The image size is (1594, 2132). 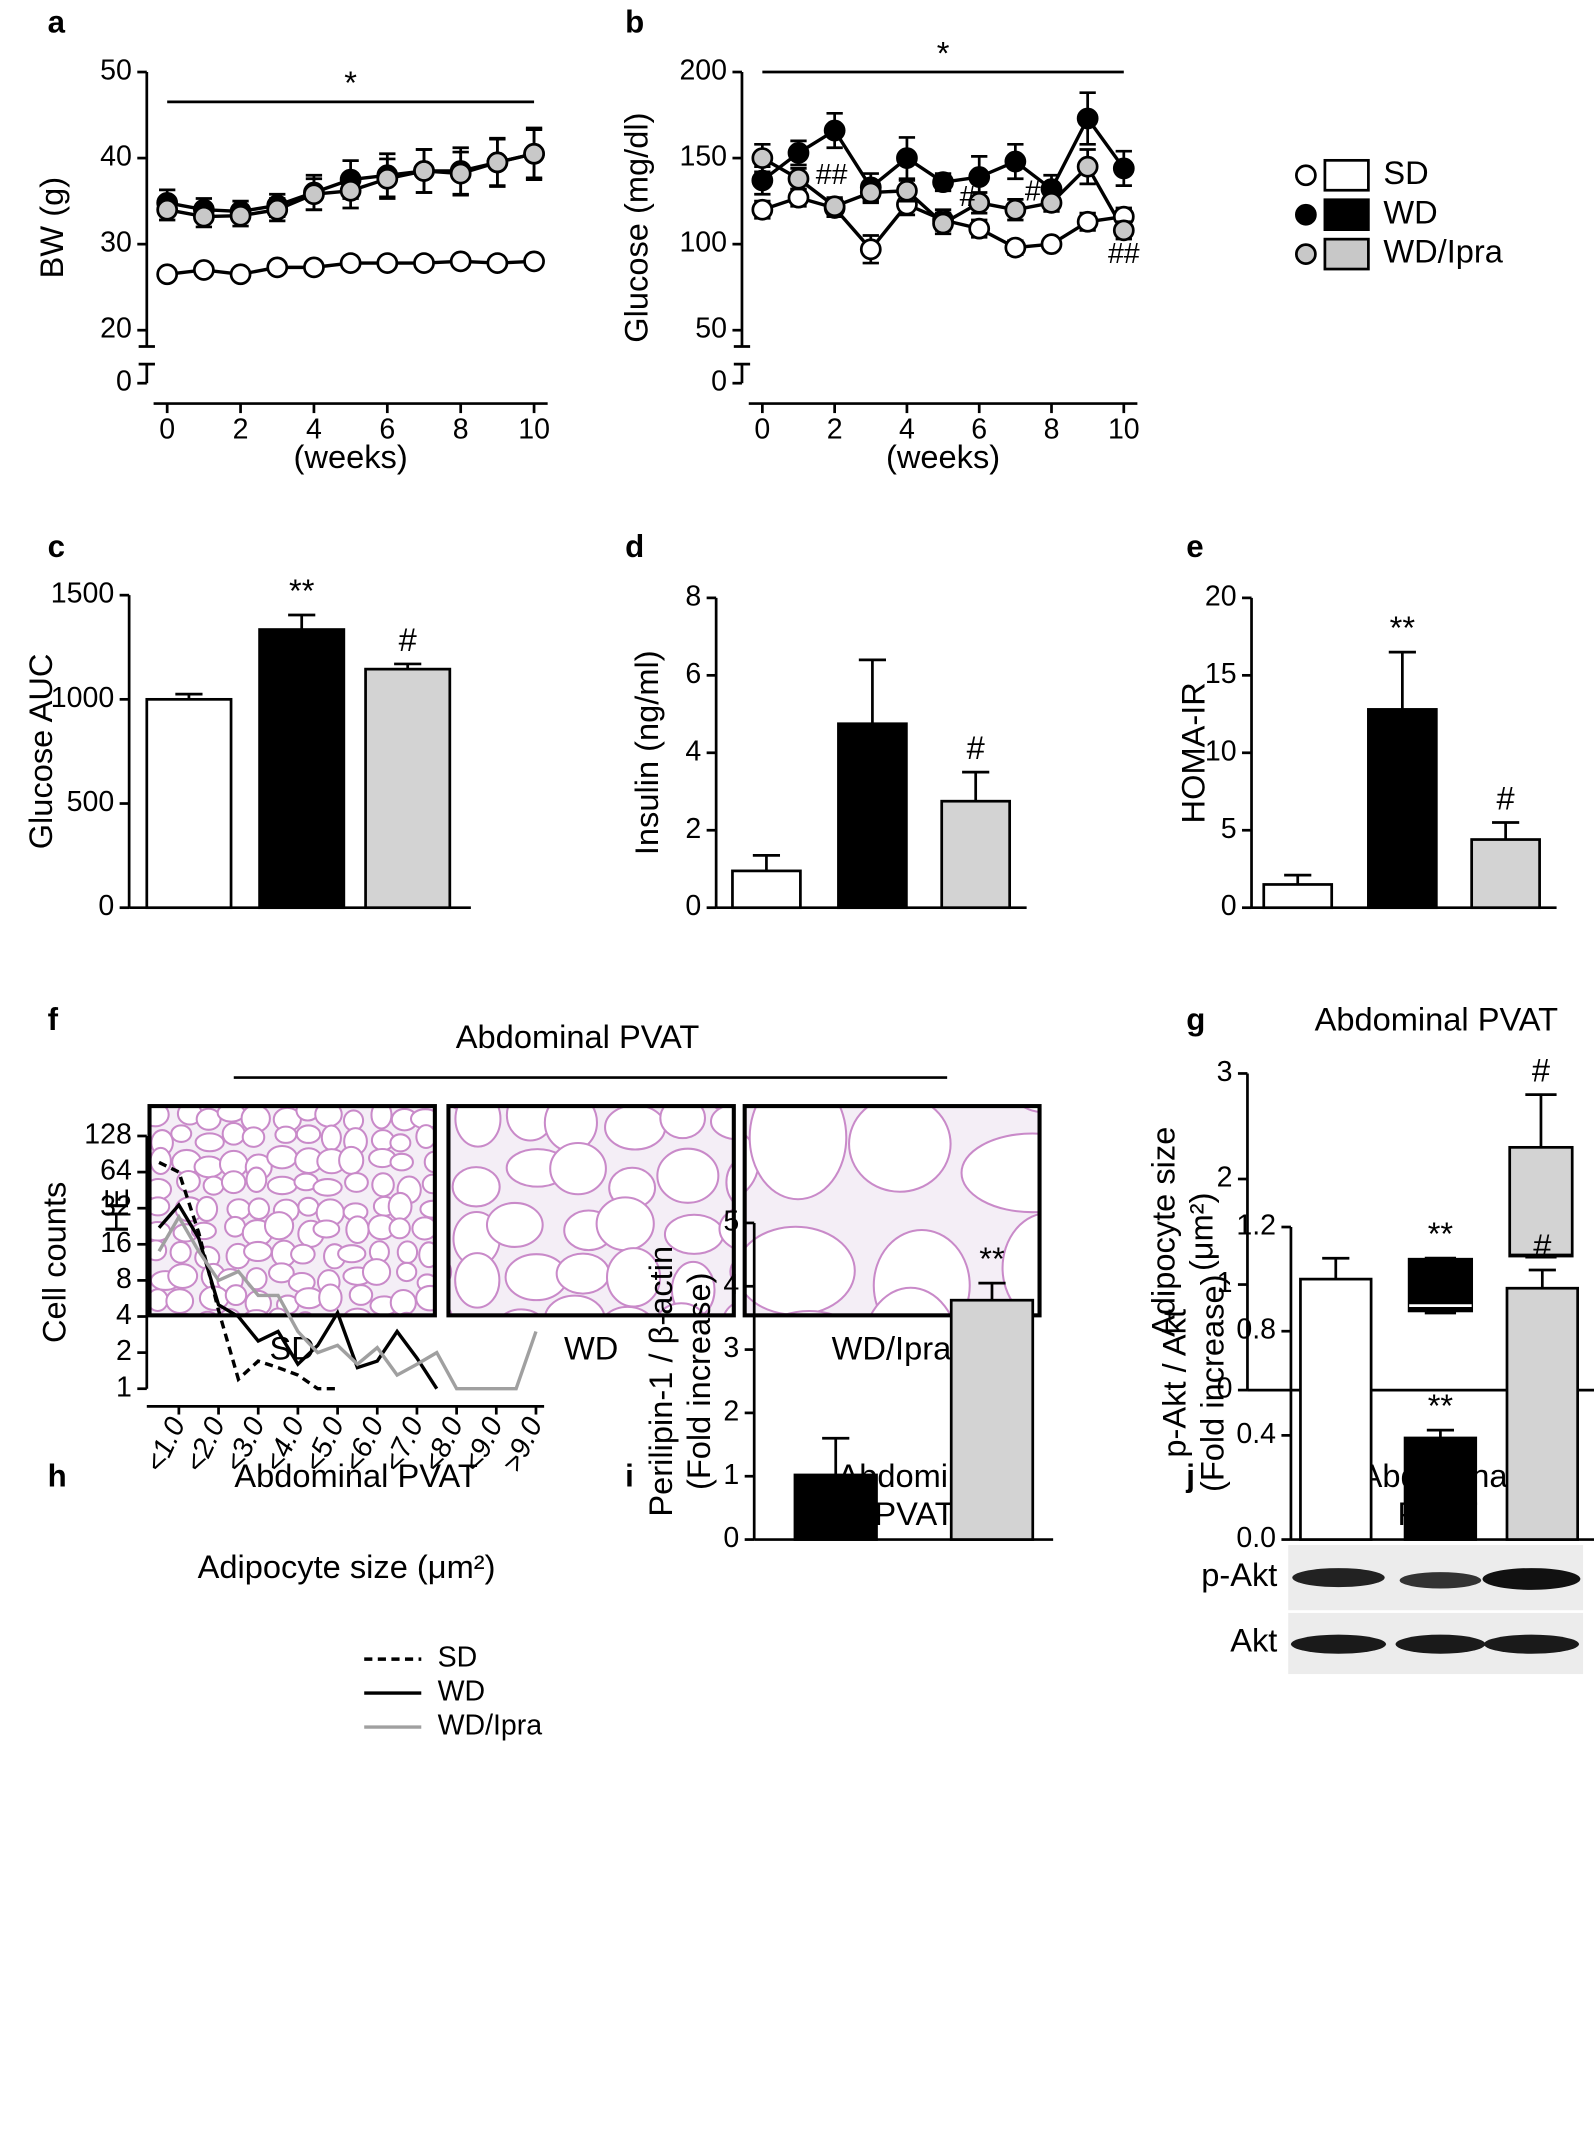 I want to click on y-tick-label: 8, so click(x=124, y=1279).